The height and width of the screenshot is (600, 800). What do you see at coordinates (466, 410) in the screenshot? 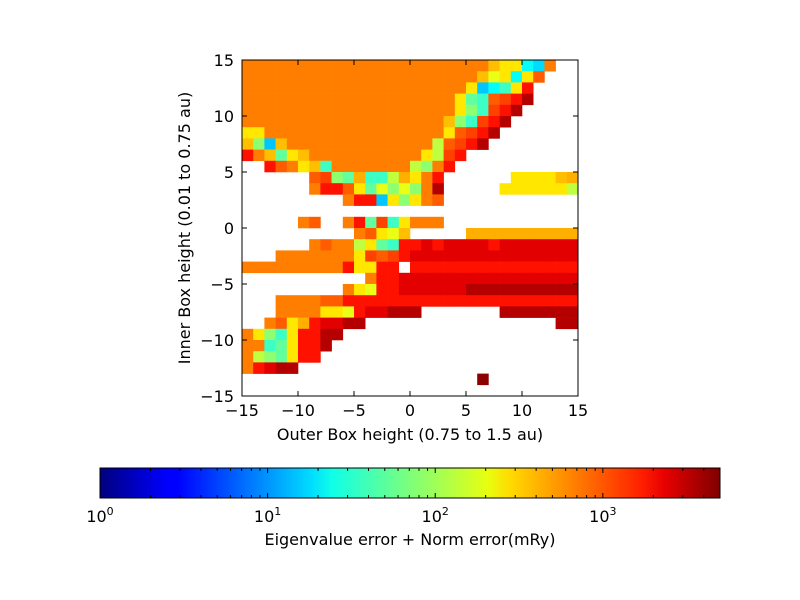
I see `x-tick-label: 5` at bounding box center [466, 410].